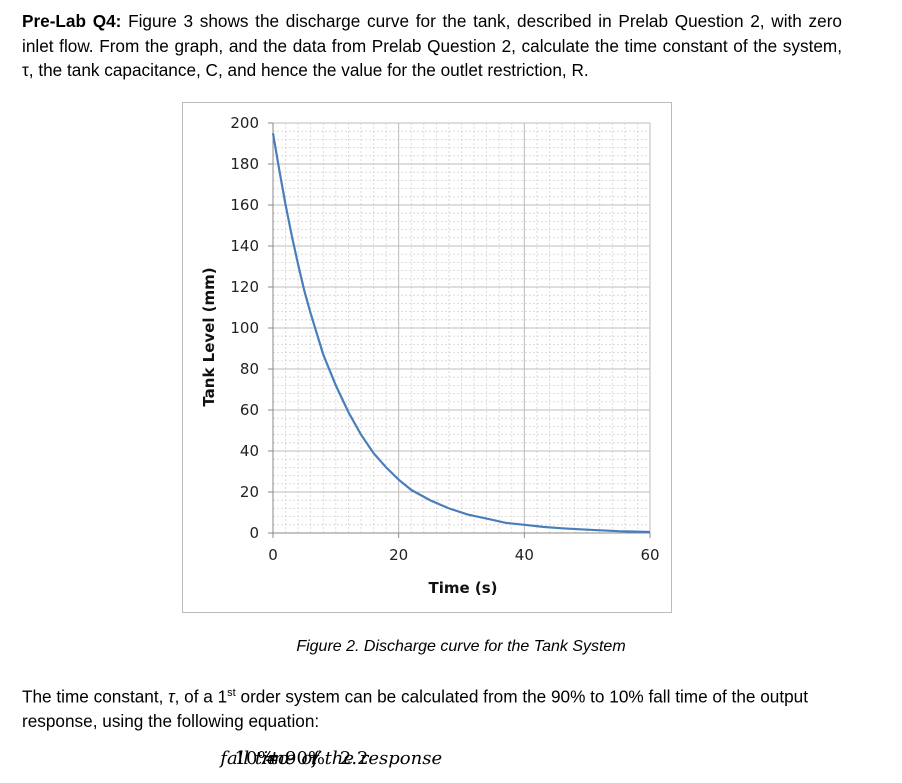 The height and width of the screenshot is (783, 902). I want to click on y-tick-label: 20, so click(249, 492).